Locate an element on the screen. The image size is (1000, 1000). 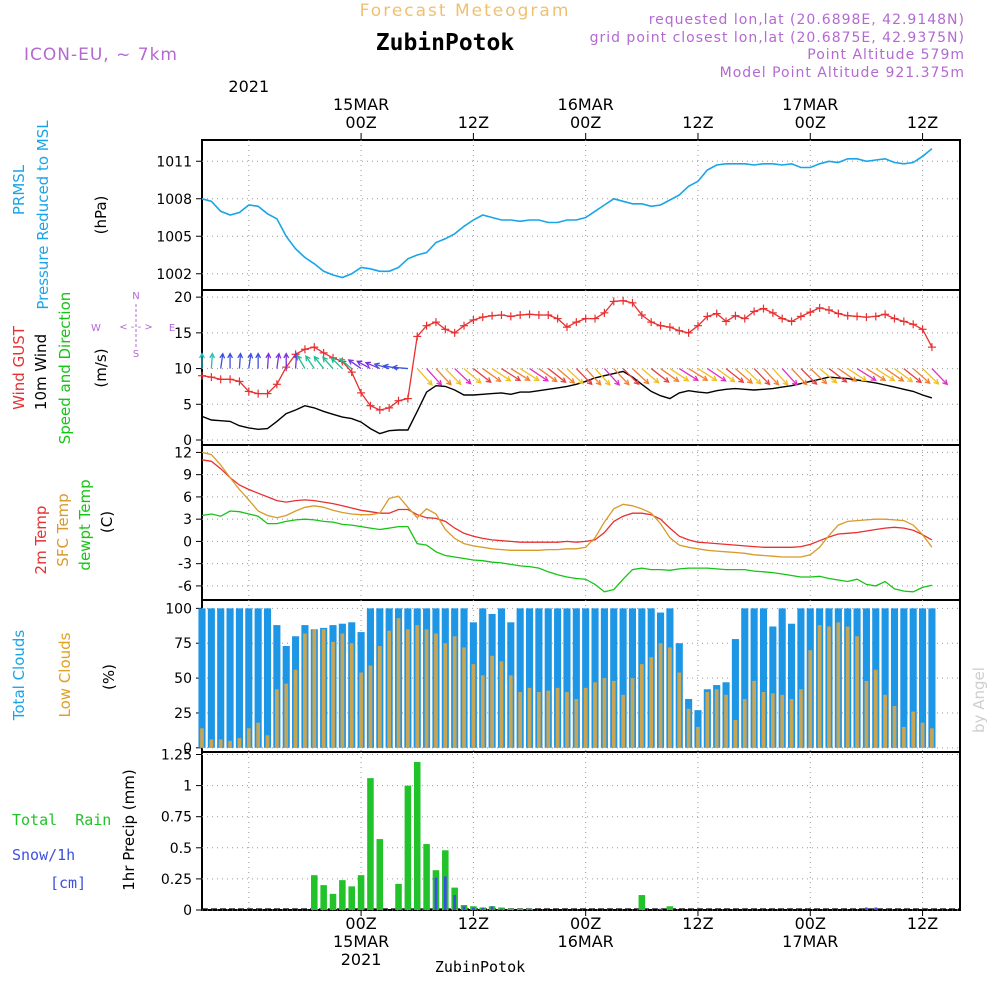
bottom-time-label: 00Z is located at coordinates (810, 923).